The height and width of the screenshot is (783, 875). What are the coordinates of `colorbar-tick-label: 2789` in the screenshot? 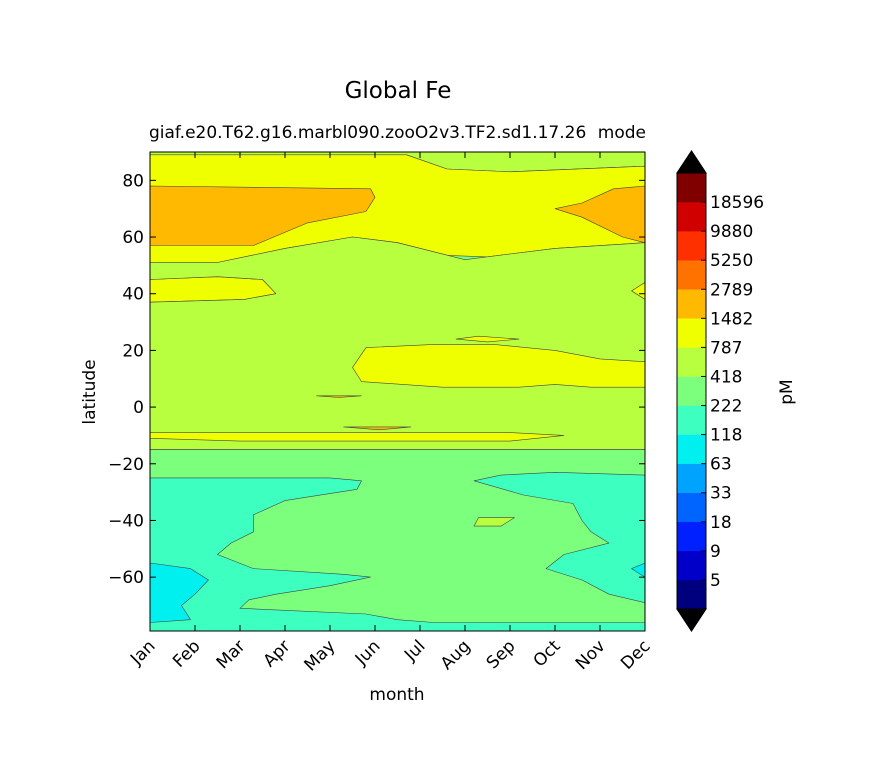 It's located at (731, 290).